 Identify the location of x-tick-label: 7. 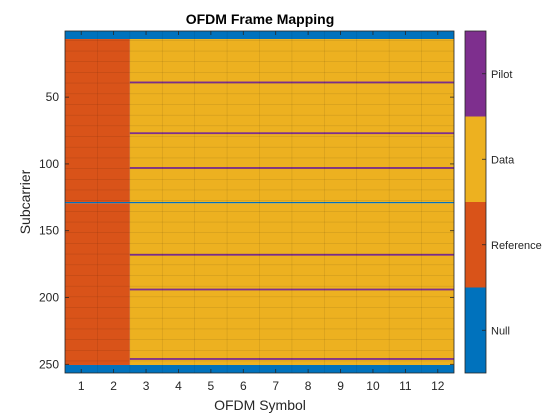
(275, 386).